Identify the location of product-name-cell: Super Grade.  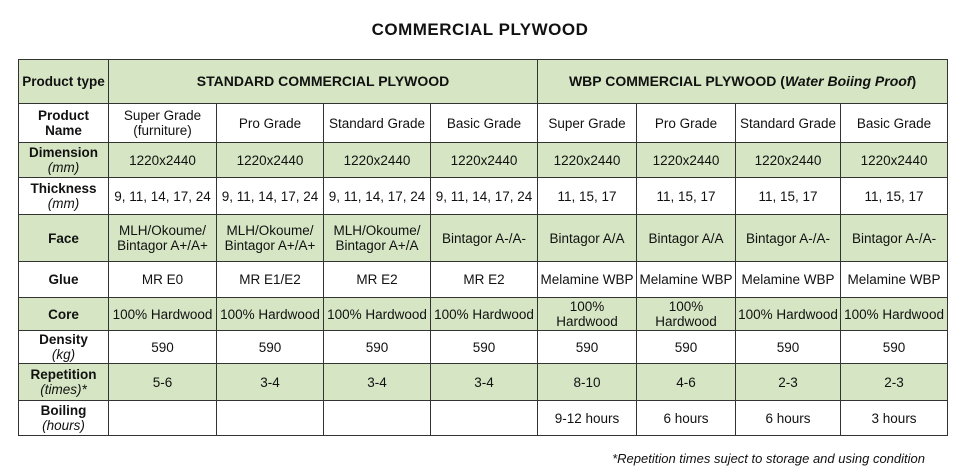
(587, 123).